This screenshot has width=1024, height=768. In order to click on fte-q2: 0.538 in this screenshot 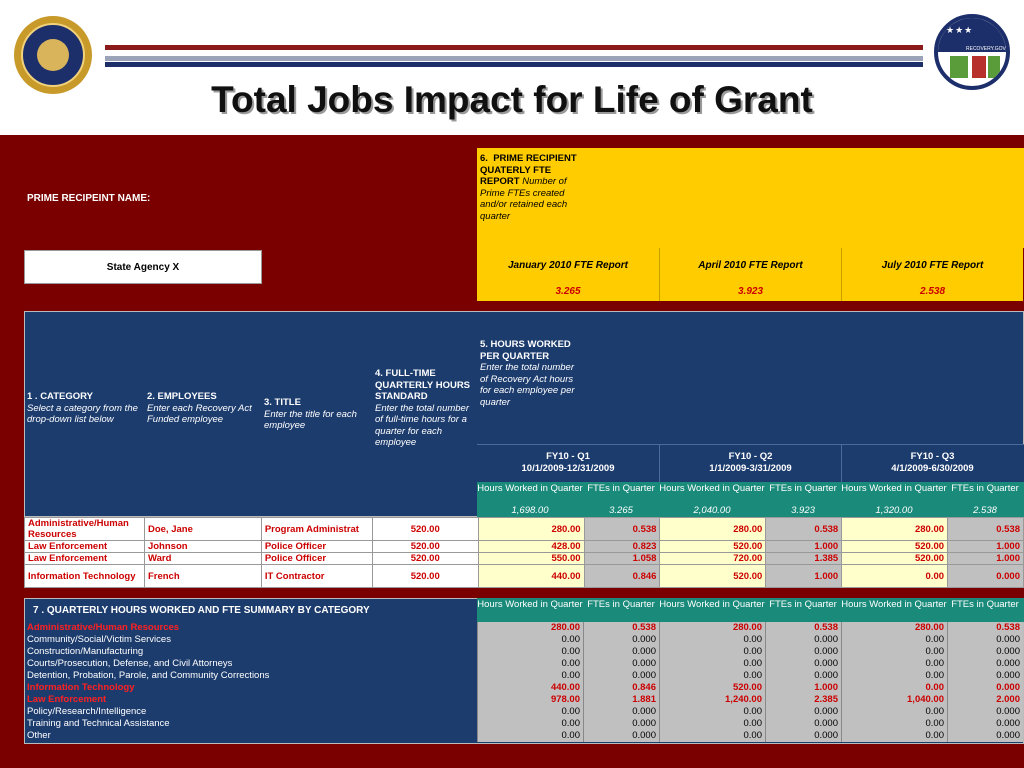, I will do `click(804, 529)`.